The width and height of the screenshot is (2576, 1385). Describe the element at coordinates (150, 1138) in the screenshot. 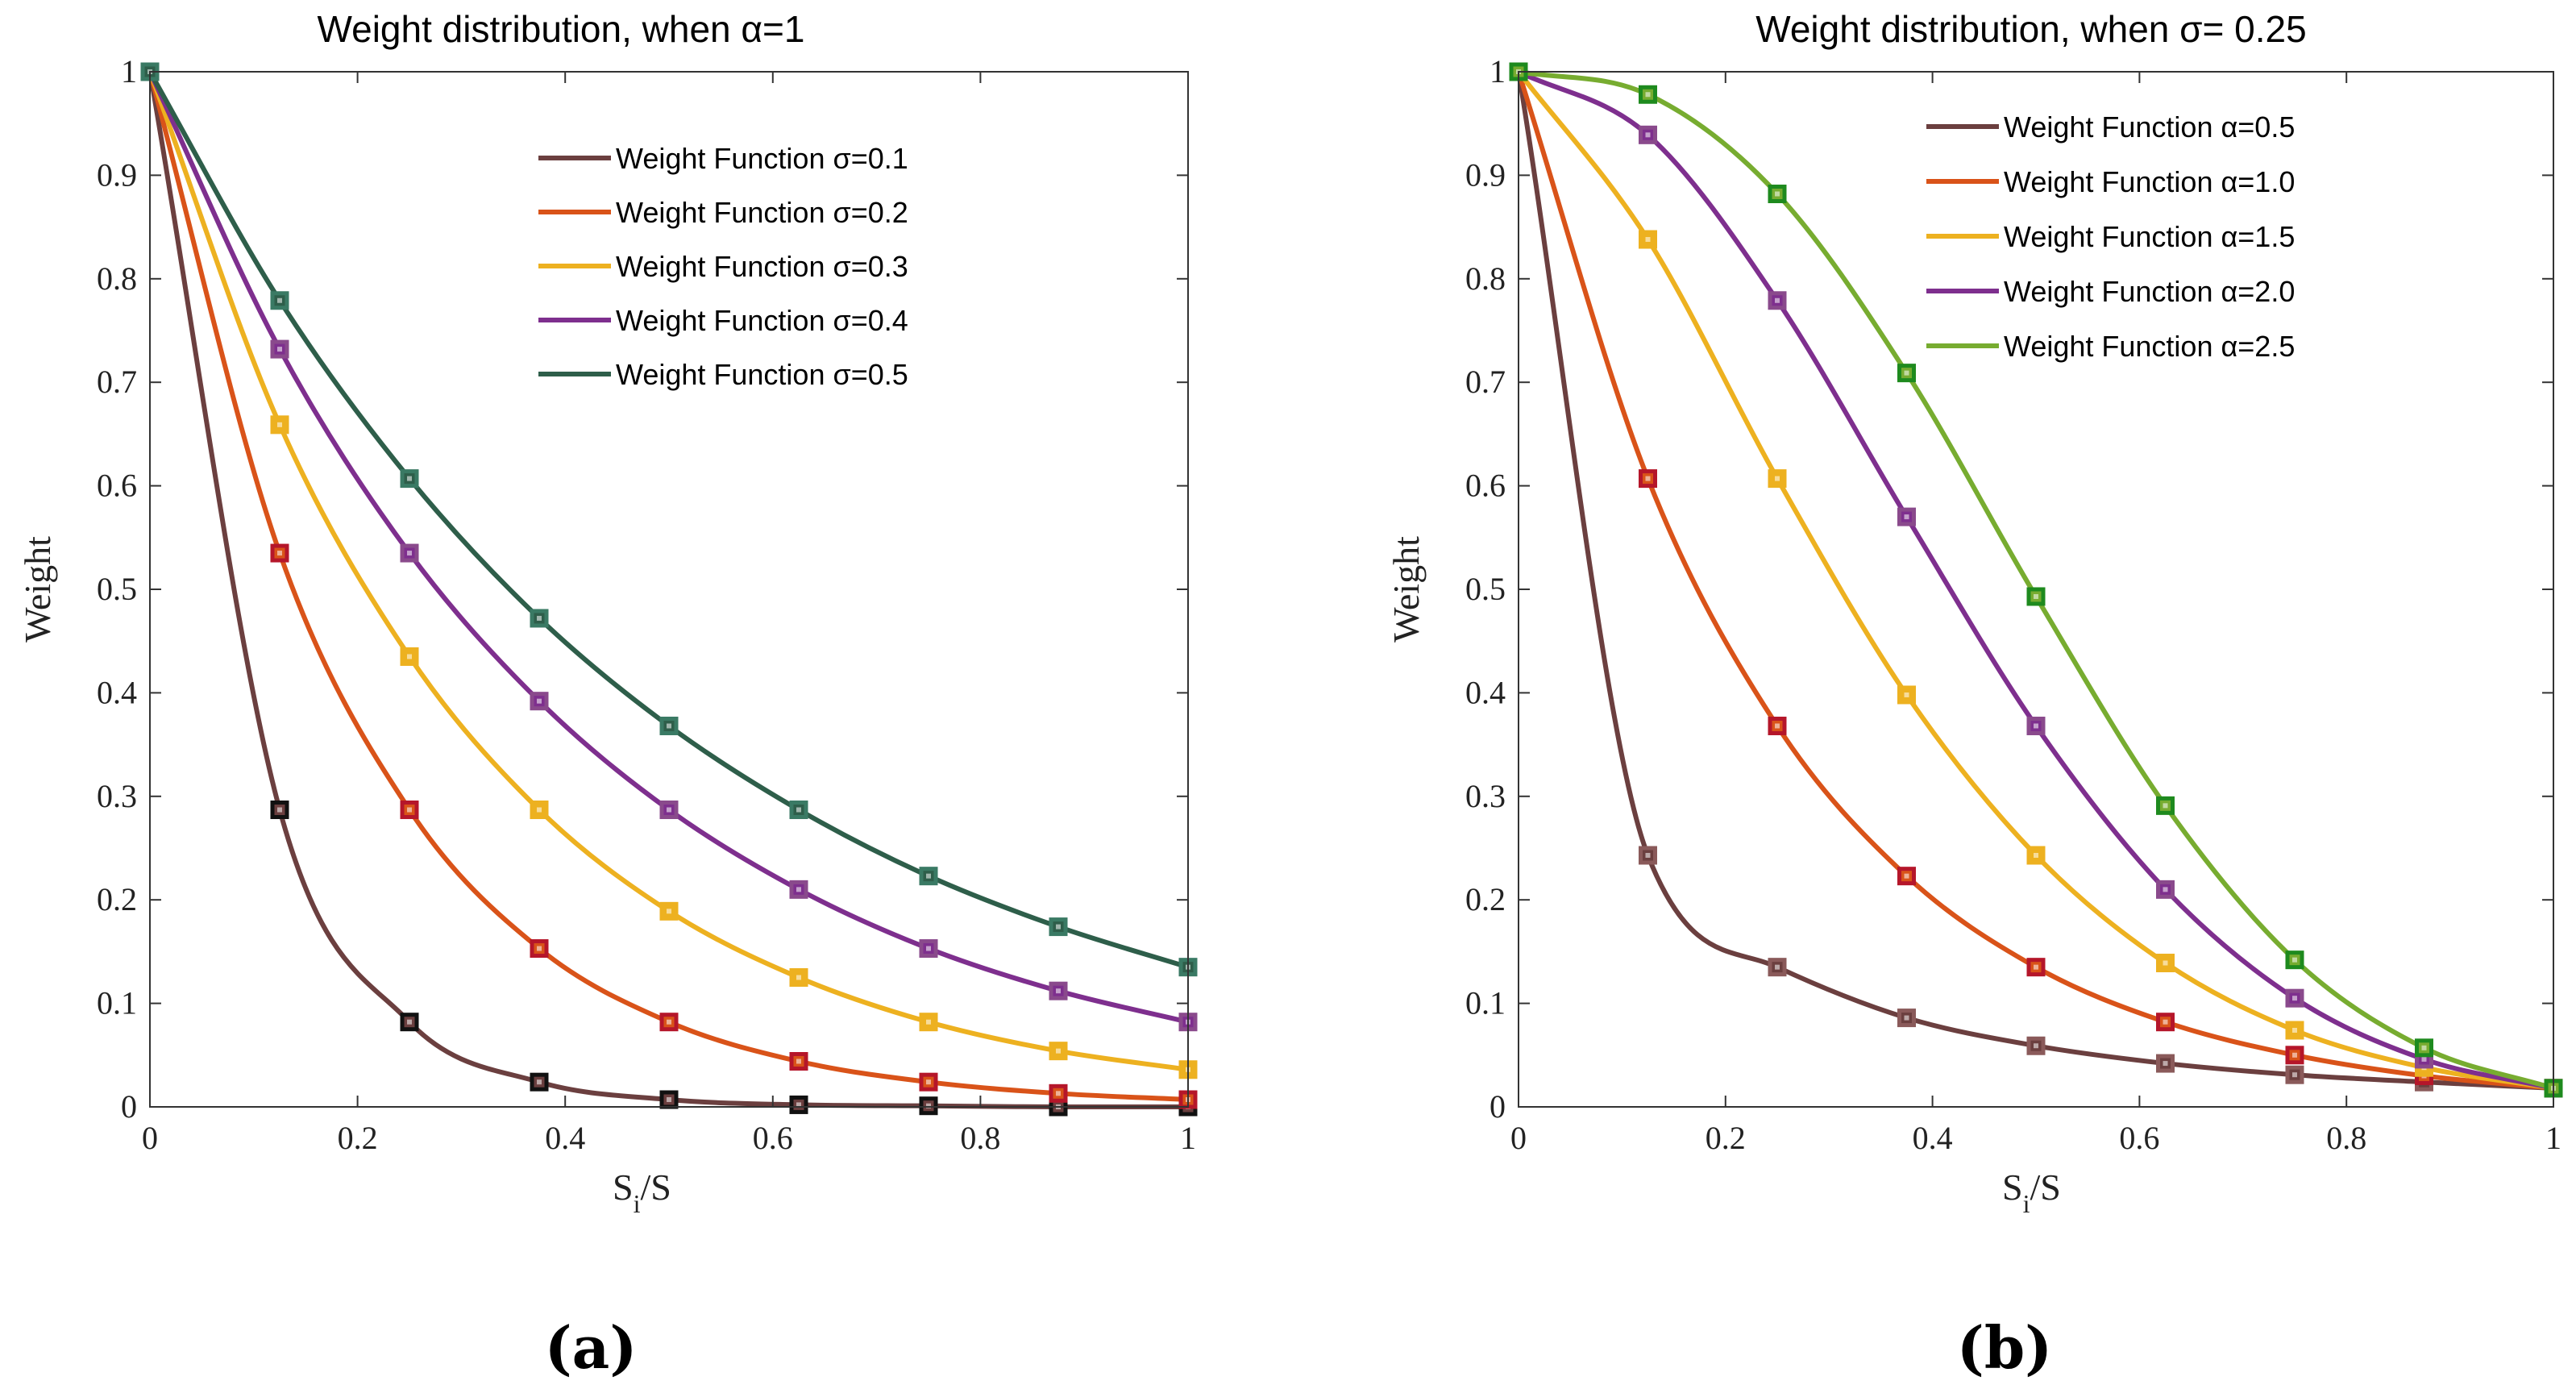

I see `x-tick-label: 0` at that location.